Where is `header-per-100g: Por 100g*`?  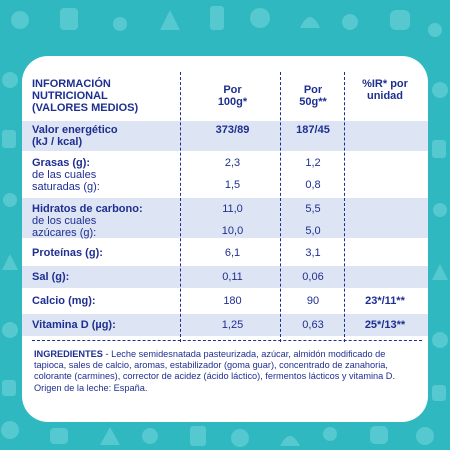 header-per-100g: Por 100g* is located at coordinates (232, 96).